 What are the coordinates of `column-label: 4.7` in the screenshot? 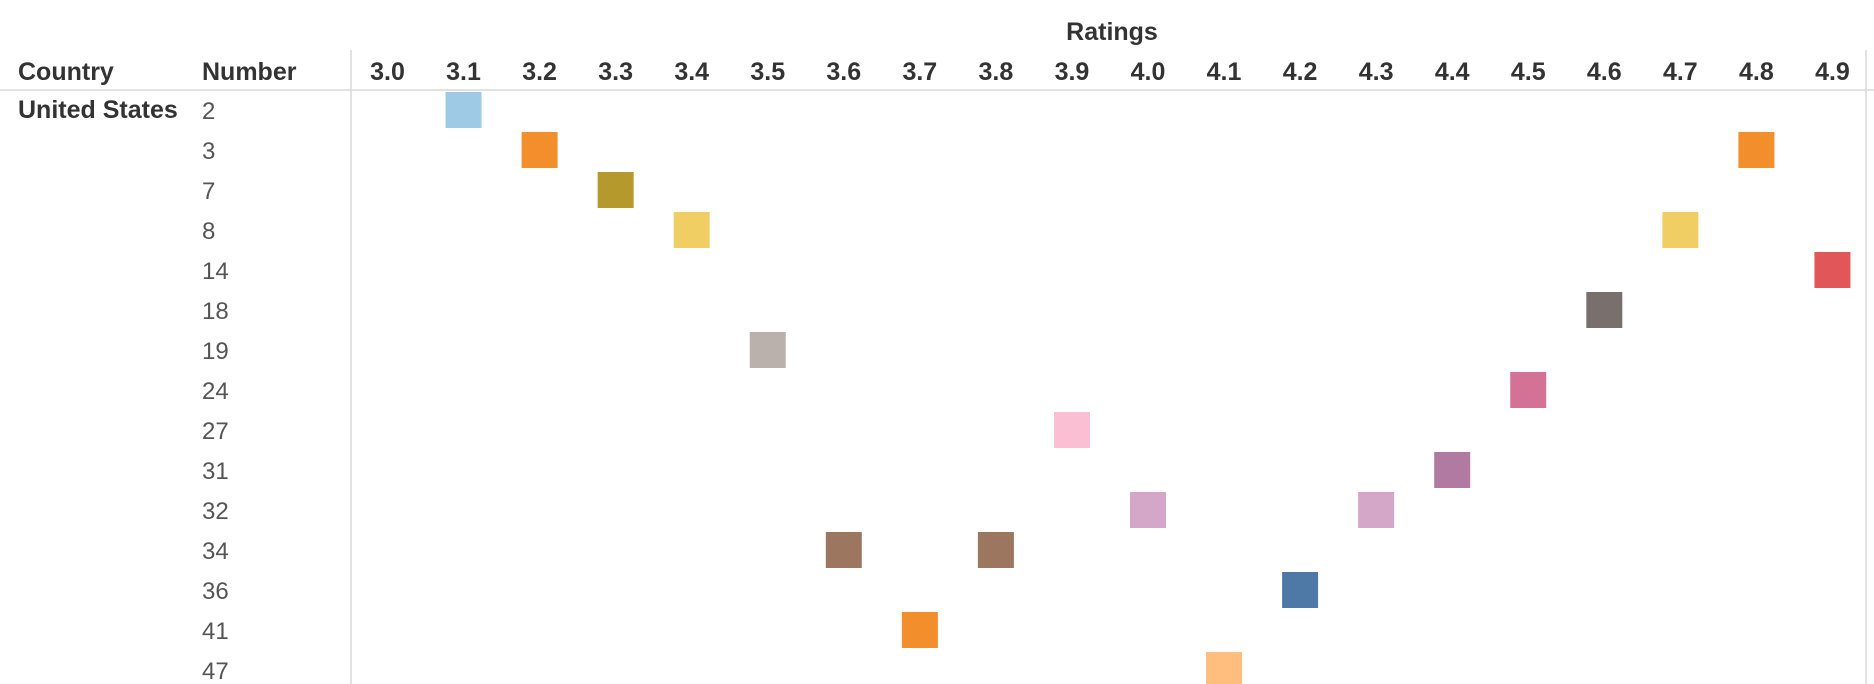 It's located at (1680, 72).